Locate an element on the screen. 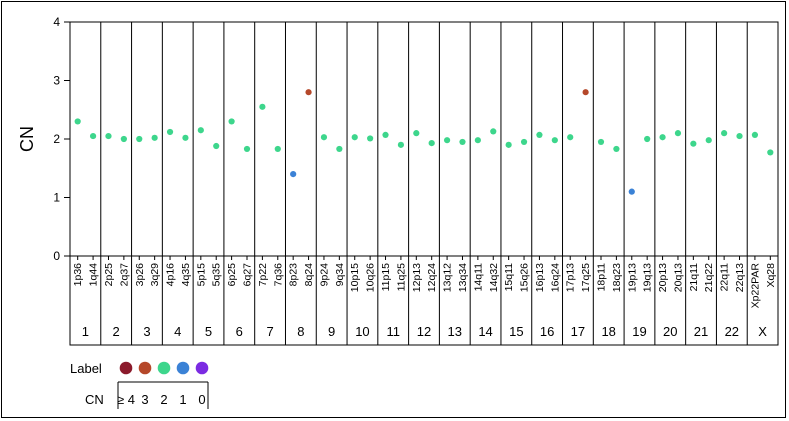 The width and height of the screenshot is (789, 421). arm-label: 10p15 is located at coordinates (355, 277).